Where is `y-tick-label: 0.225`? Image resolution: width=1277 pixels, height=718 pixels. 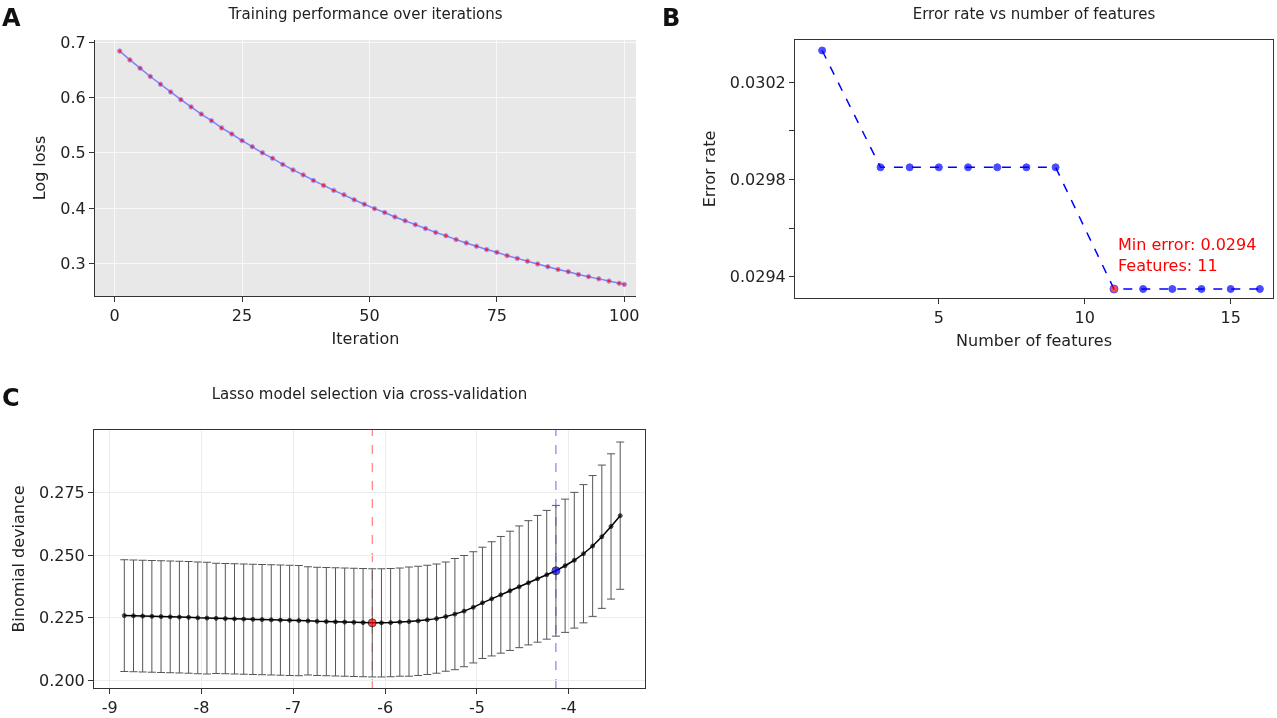 y-tick-label: 0.225 is located at coordinates (61, 618).